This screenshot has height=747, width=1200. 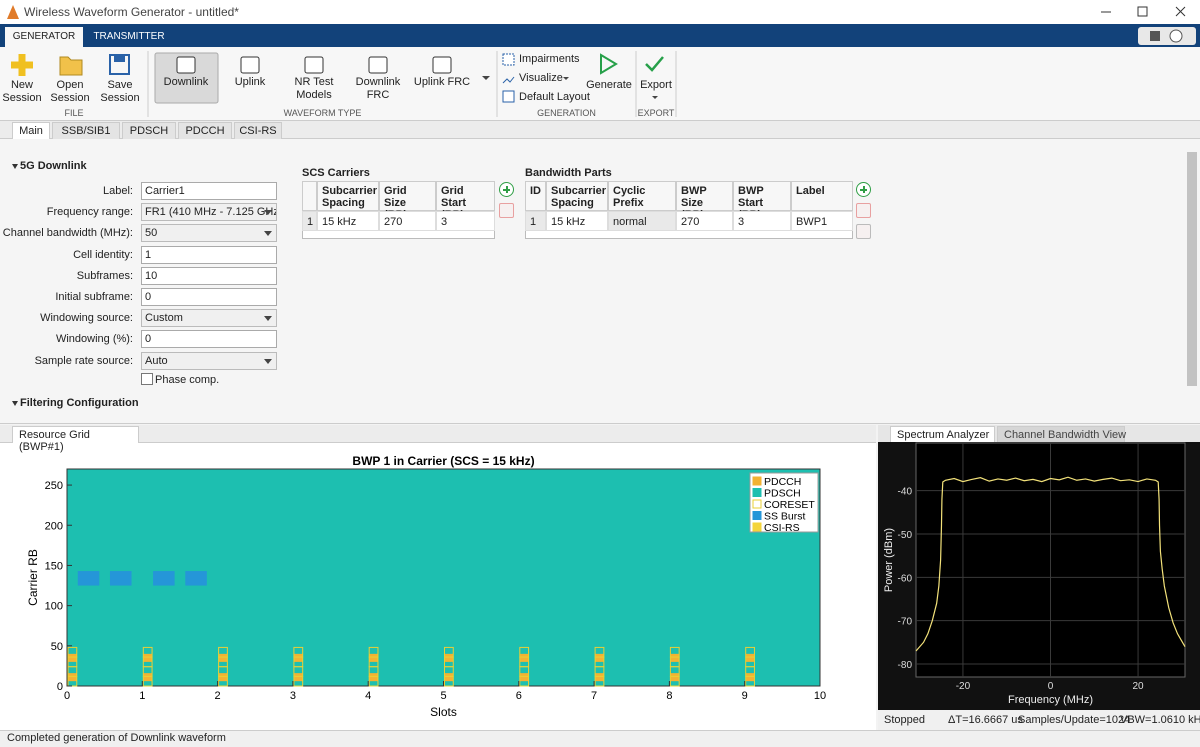 I want to click on x-tick-label: -20, so click(x=963, y=686).